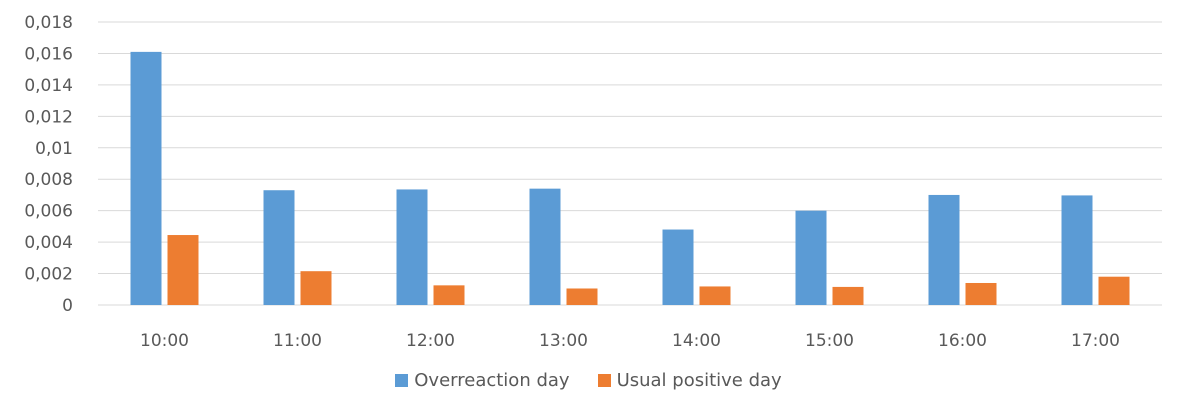  Describe the element at coordinates (563, 341) in the screenshot. I see `x-tick-label: 13:00` at that location.